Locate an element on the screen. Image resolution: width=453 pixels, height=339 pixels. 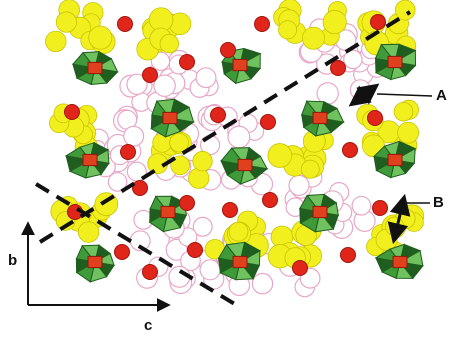
axis-c-label: c is located at coordinates (148, 325).